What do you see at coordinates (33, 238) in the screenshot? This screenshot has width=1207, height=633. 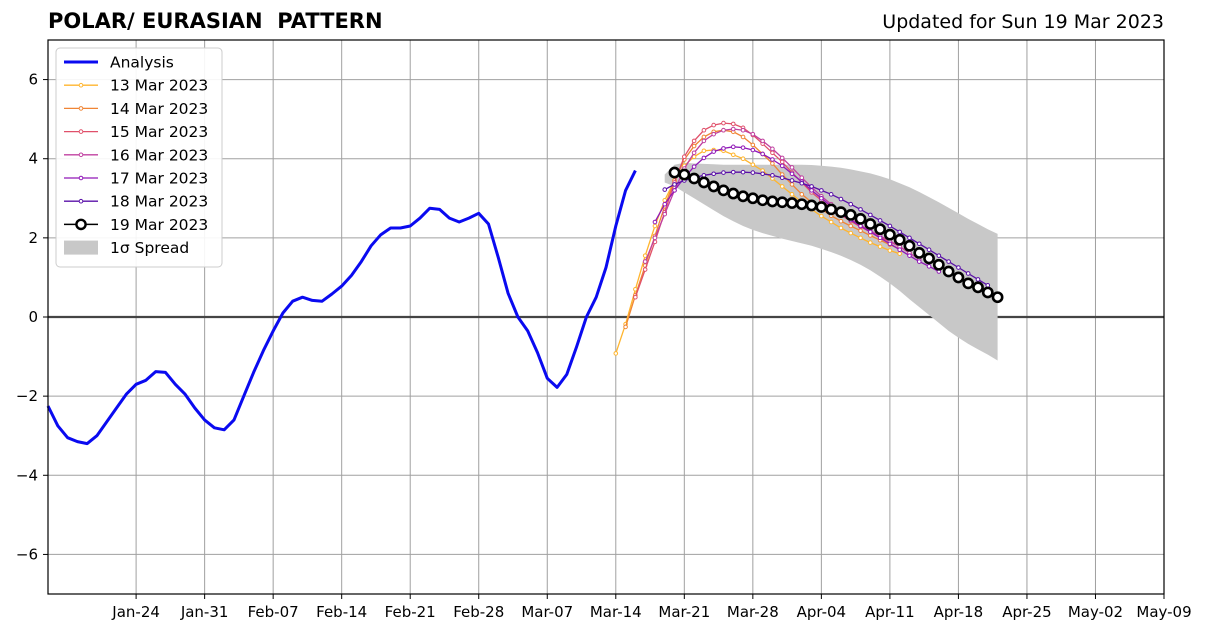 I see `y-tick-label: 2` at bounding box center [33, 238].